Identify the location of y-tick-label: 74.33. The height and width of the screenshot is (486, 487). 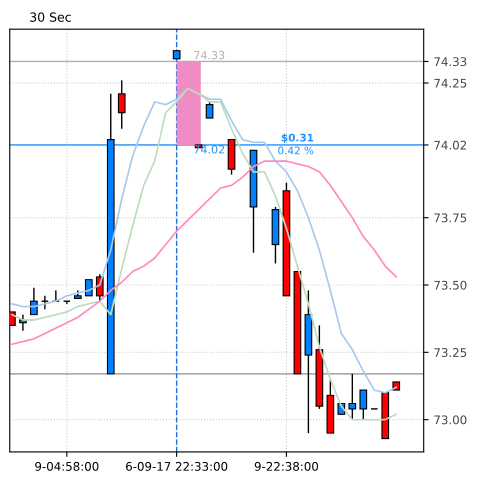
(450, 61).